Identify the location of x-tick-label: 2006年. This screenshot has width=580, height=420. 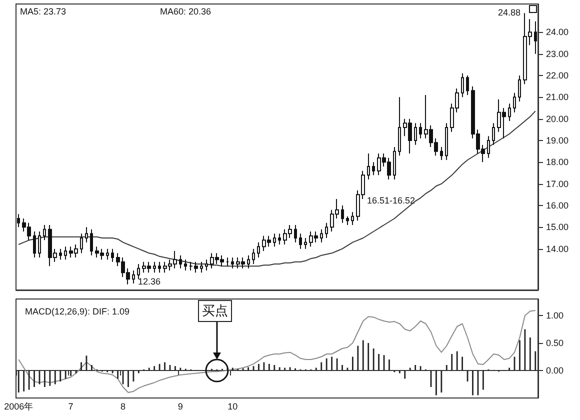
(19, 407).